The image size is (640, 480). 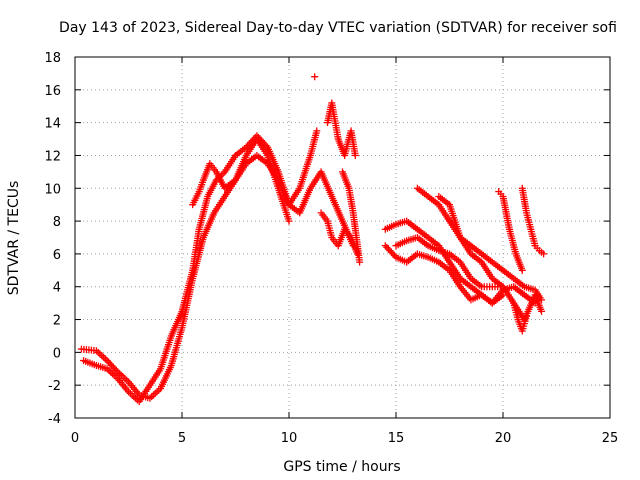 I want to click on x-axis-label: GPS time / hours, so click(x=341, y=467).